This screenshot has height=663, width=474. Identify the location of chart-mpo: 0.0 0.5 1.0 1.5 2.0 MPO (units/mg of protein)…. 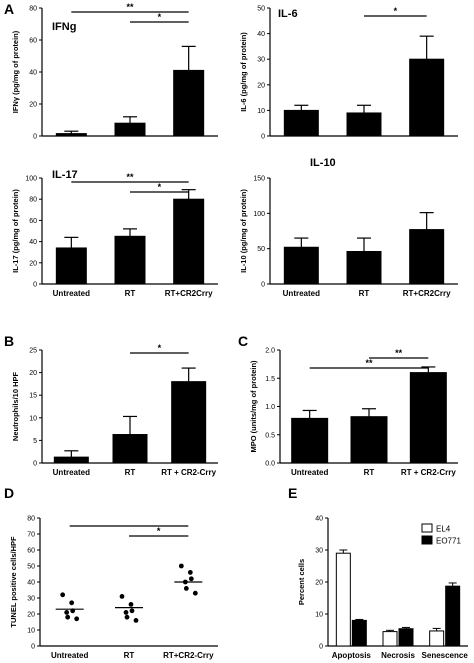
(353, 412).